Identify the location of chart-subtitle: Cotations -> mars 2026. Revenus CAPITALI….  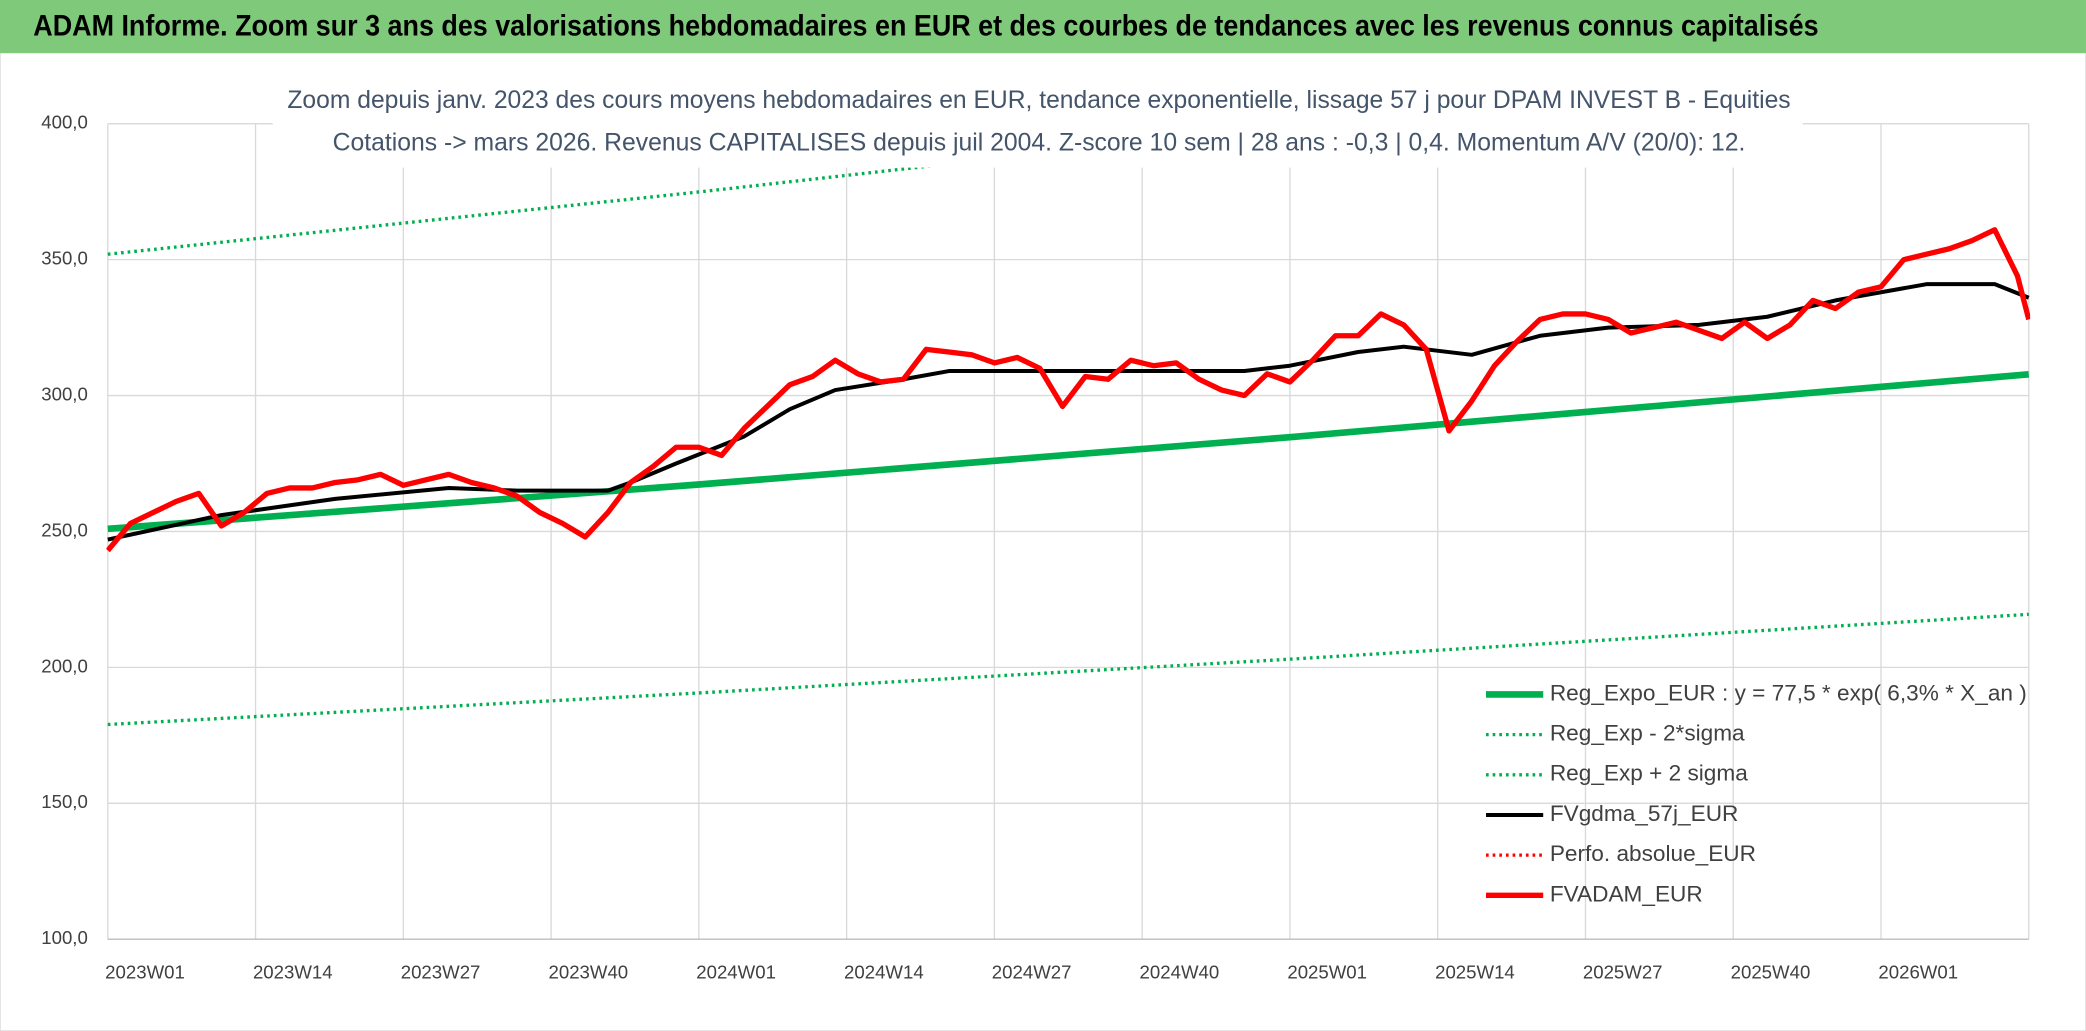
(1039, 142).